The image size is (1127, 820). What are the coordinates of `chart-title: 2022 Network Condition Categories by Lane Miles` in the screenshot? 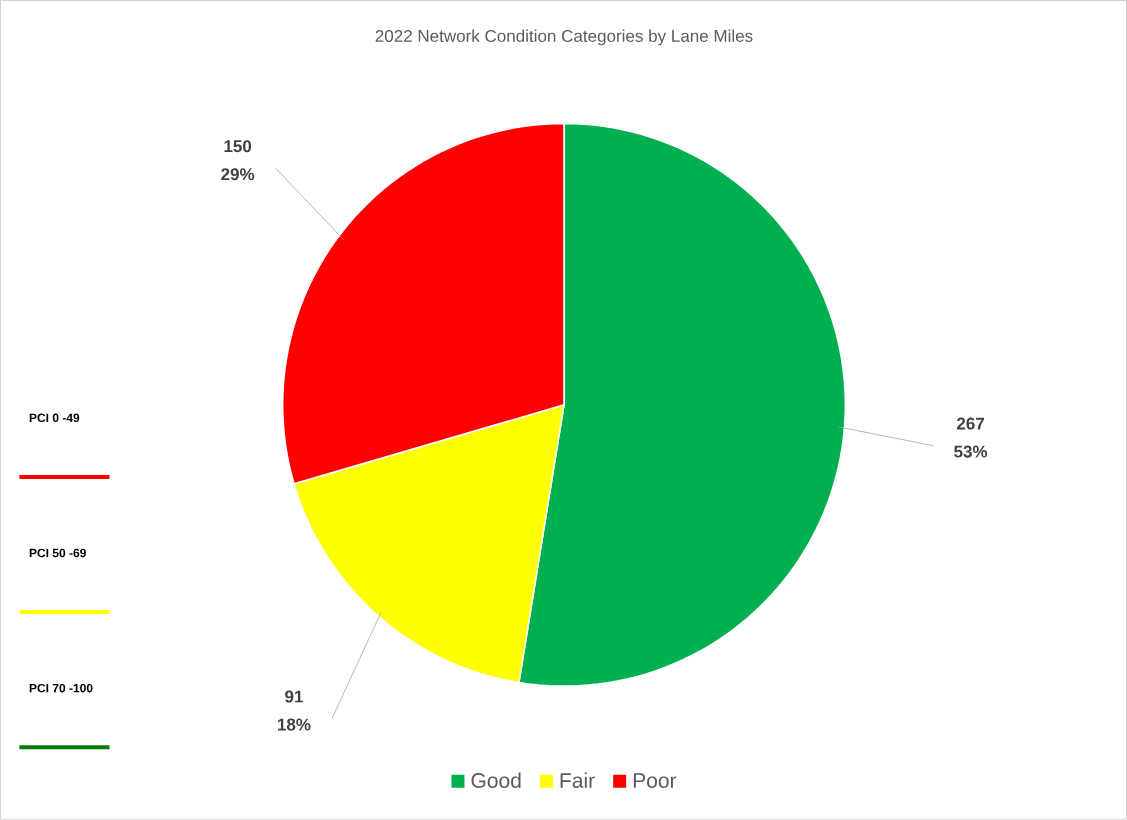 It's located at (564, 37).